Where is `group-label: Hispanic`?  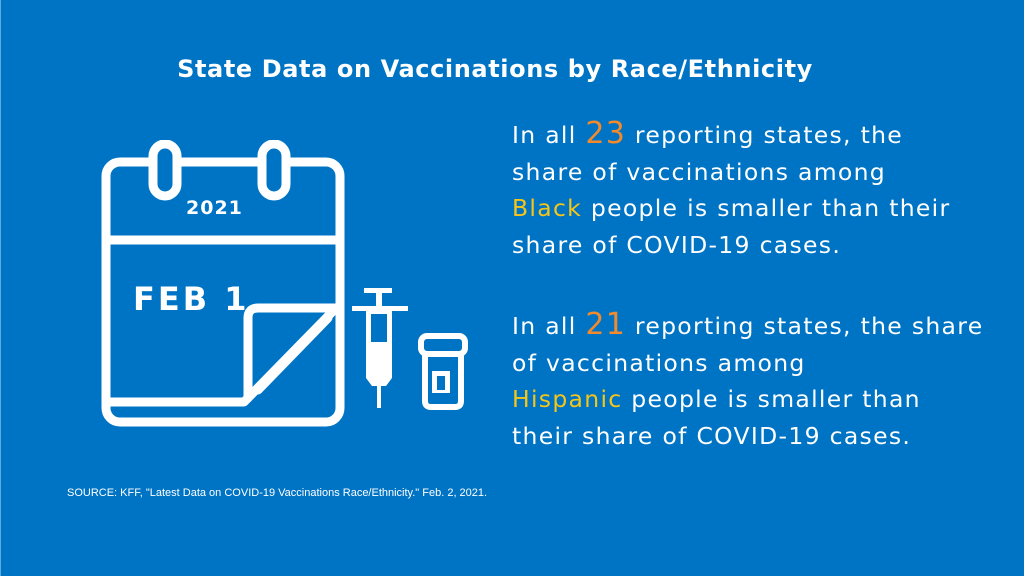 group-label: Hispanic is located at coordinates (567, 399).